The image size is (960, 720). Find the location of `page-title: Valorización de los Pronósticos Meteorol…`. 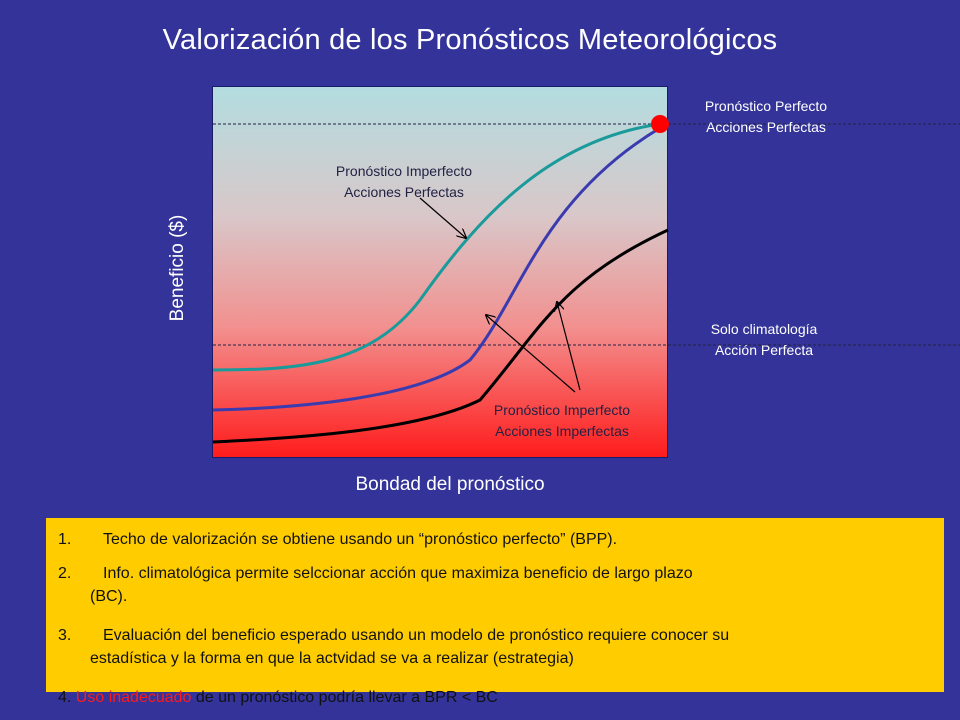

page-title: Valorización de los Pronósticos Meteorol… is located at coordinates (470, 40).